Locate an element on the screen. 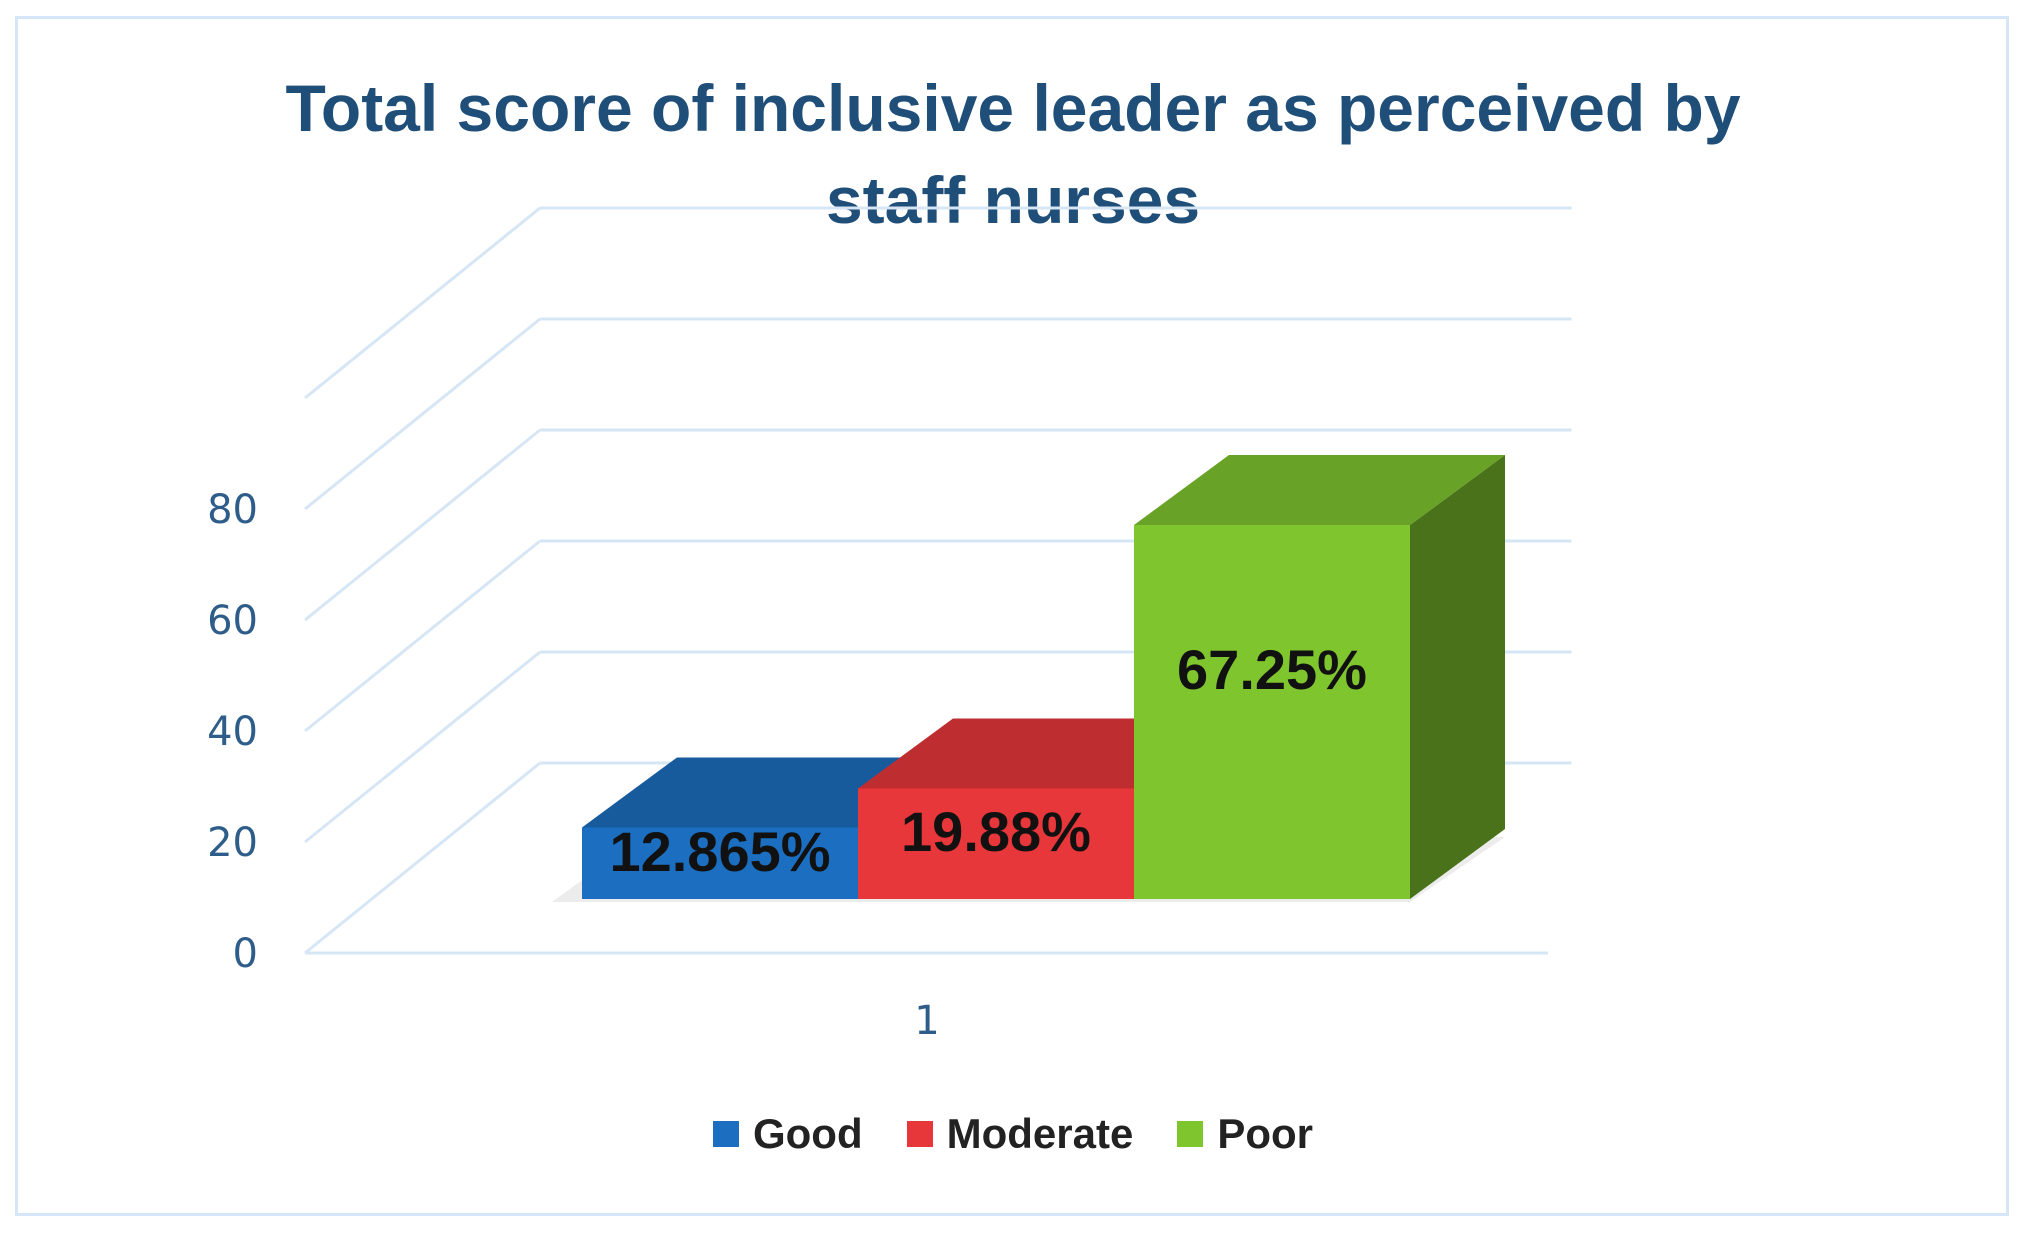 The height and width of the screenshot is (1236, 2026). bar-top is located at coordinates (1319, 490).